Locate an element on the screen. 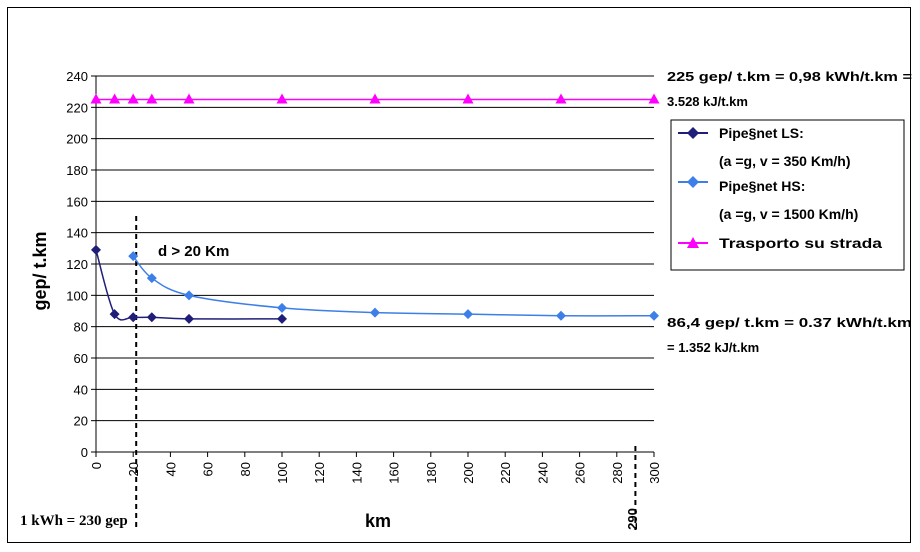 The width and height of the screenshot is (920, 552). conversion-note: 1 kWh = 230 gep is located at coordinates (74, 521).